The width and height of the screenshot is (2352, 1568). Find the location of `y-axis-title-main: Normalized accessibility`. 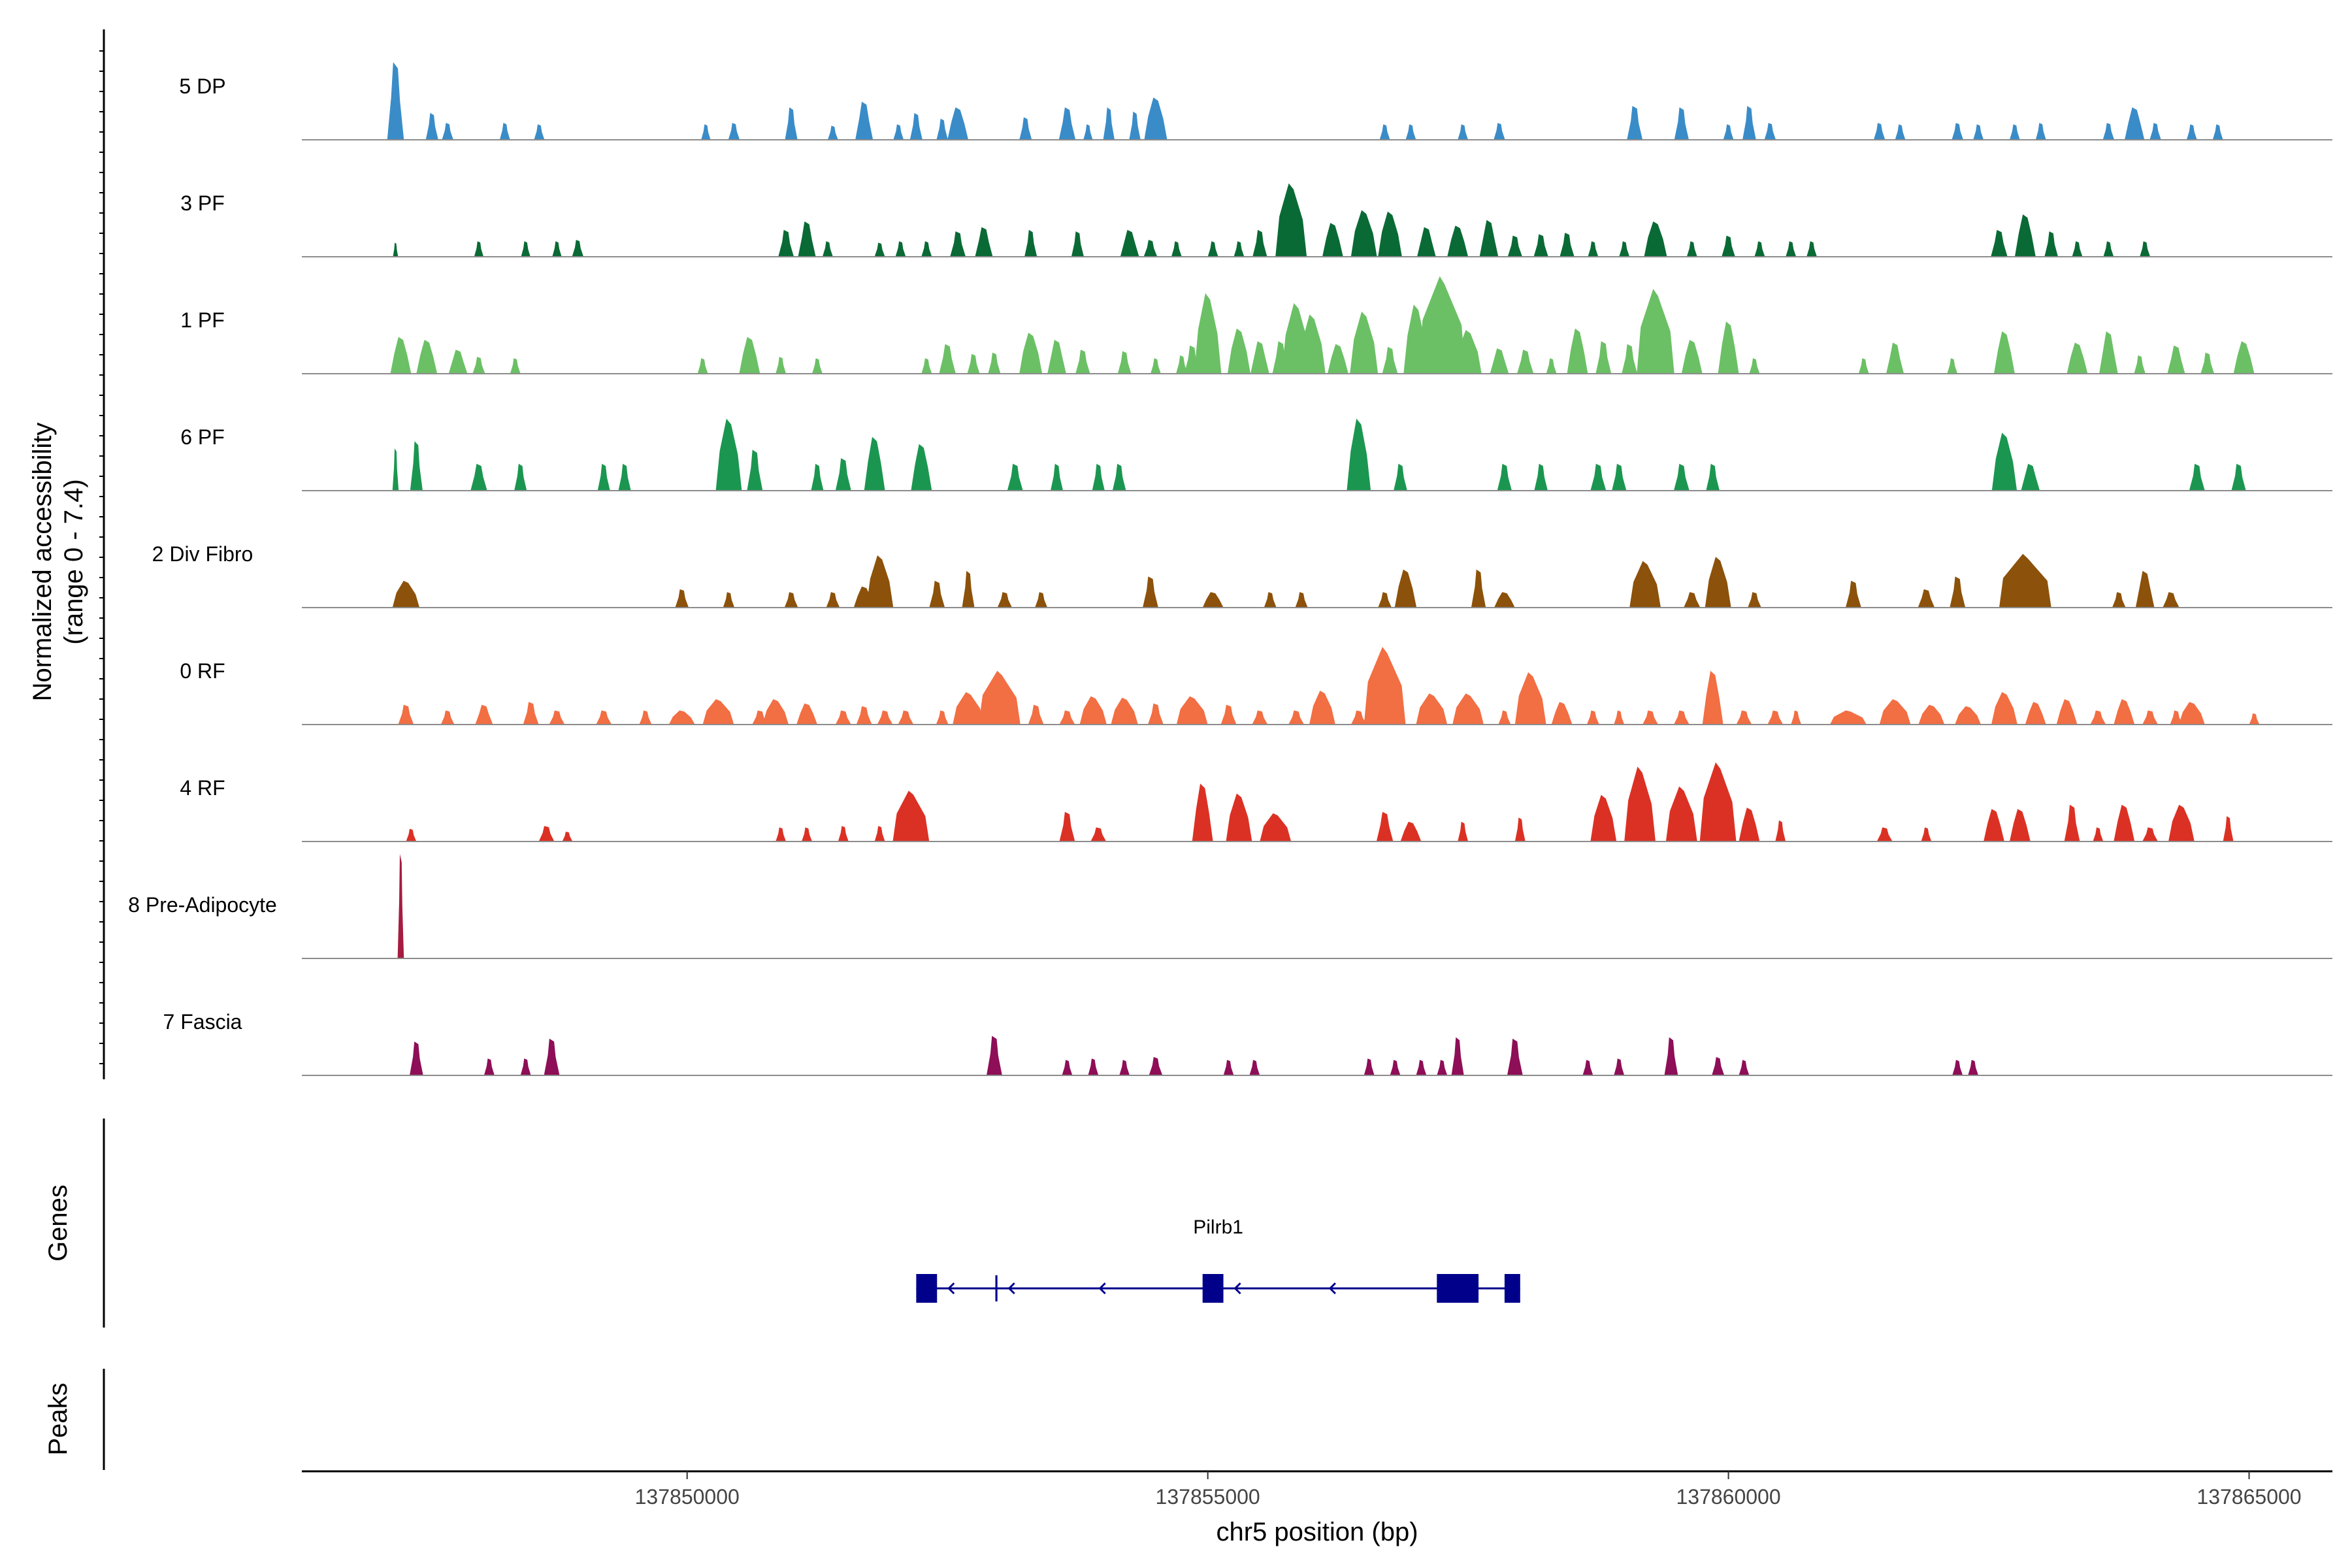

y-axis-title-main: Normalized accessibility is located at coordinates (42, 562).